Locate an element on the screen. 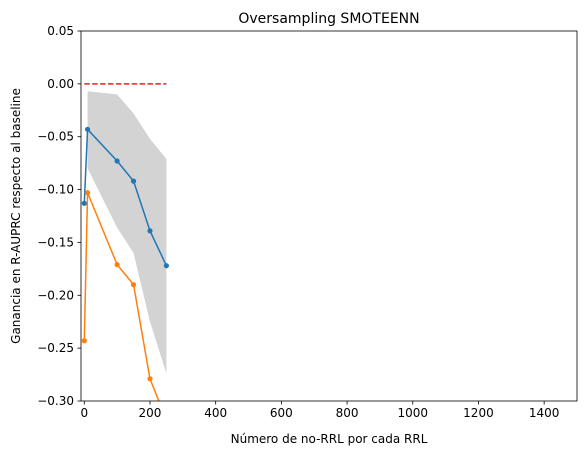 The width and height of the screenshot is (587, 455). x-tick-label: 1400 is located at coordinates (544, 413).